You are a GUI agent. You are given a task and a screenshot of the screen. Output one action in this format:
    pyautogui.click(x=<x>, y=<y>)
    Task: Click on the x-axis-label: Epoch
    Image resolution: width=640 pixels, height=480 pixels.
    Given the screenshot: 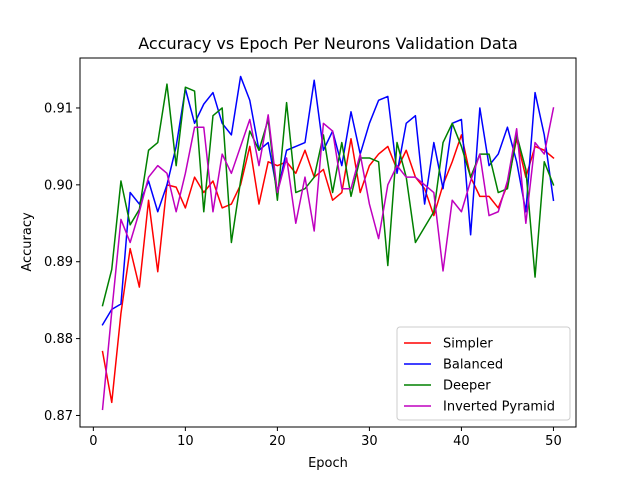 What is the action you would take?
    pyautogui.click(x=328, y=463)
    